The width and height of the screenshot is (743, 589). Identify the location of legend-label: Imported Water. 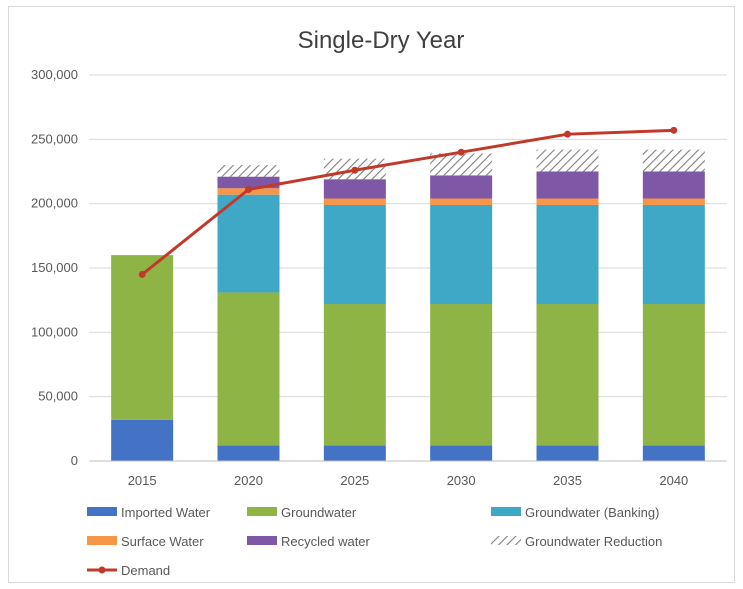
(166, 512).